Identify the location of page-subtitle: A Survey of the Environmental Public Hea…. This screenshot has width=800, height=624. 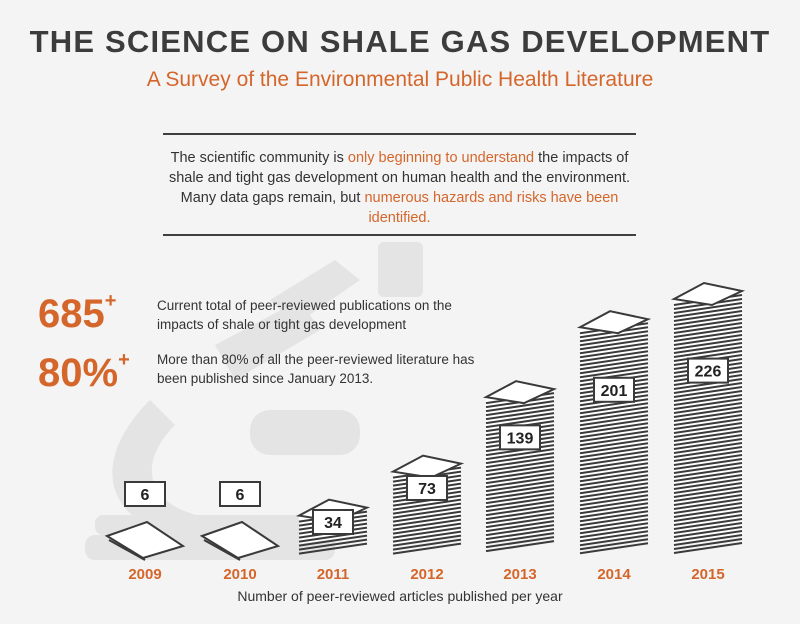
(400, 79).